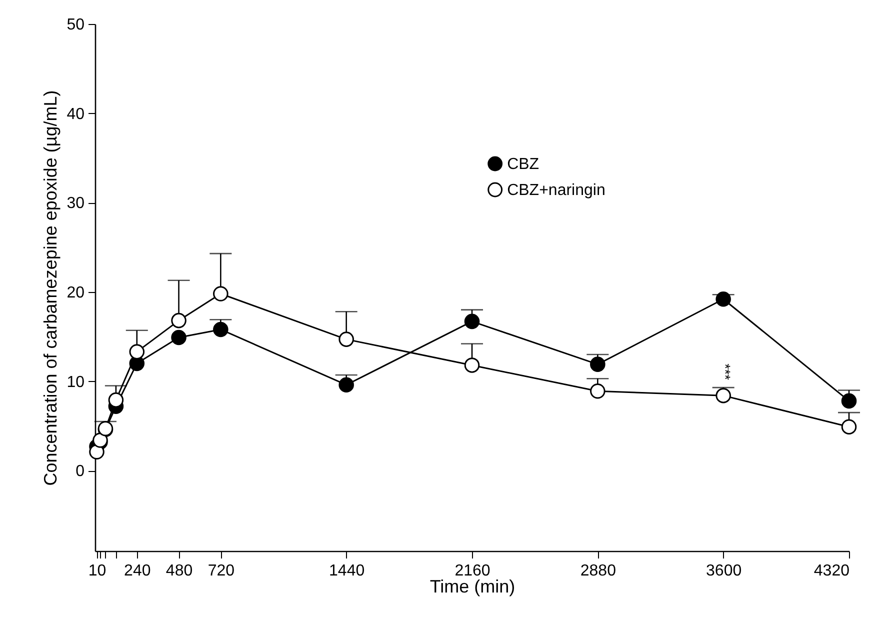 The image size is (889, 619). I want to click on y-tick-label: 10, so click(75, 382).